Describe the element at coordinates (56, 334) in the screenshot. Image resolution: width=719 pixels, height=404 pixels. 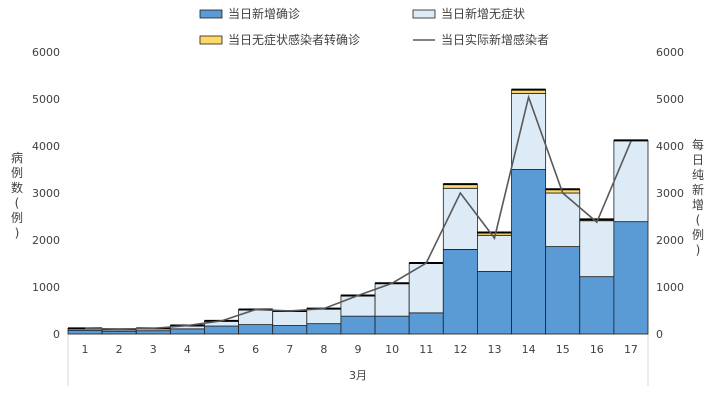
I see `y-left-tick-label: 0` at that location.